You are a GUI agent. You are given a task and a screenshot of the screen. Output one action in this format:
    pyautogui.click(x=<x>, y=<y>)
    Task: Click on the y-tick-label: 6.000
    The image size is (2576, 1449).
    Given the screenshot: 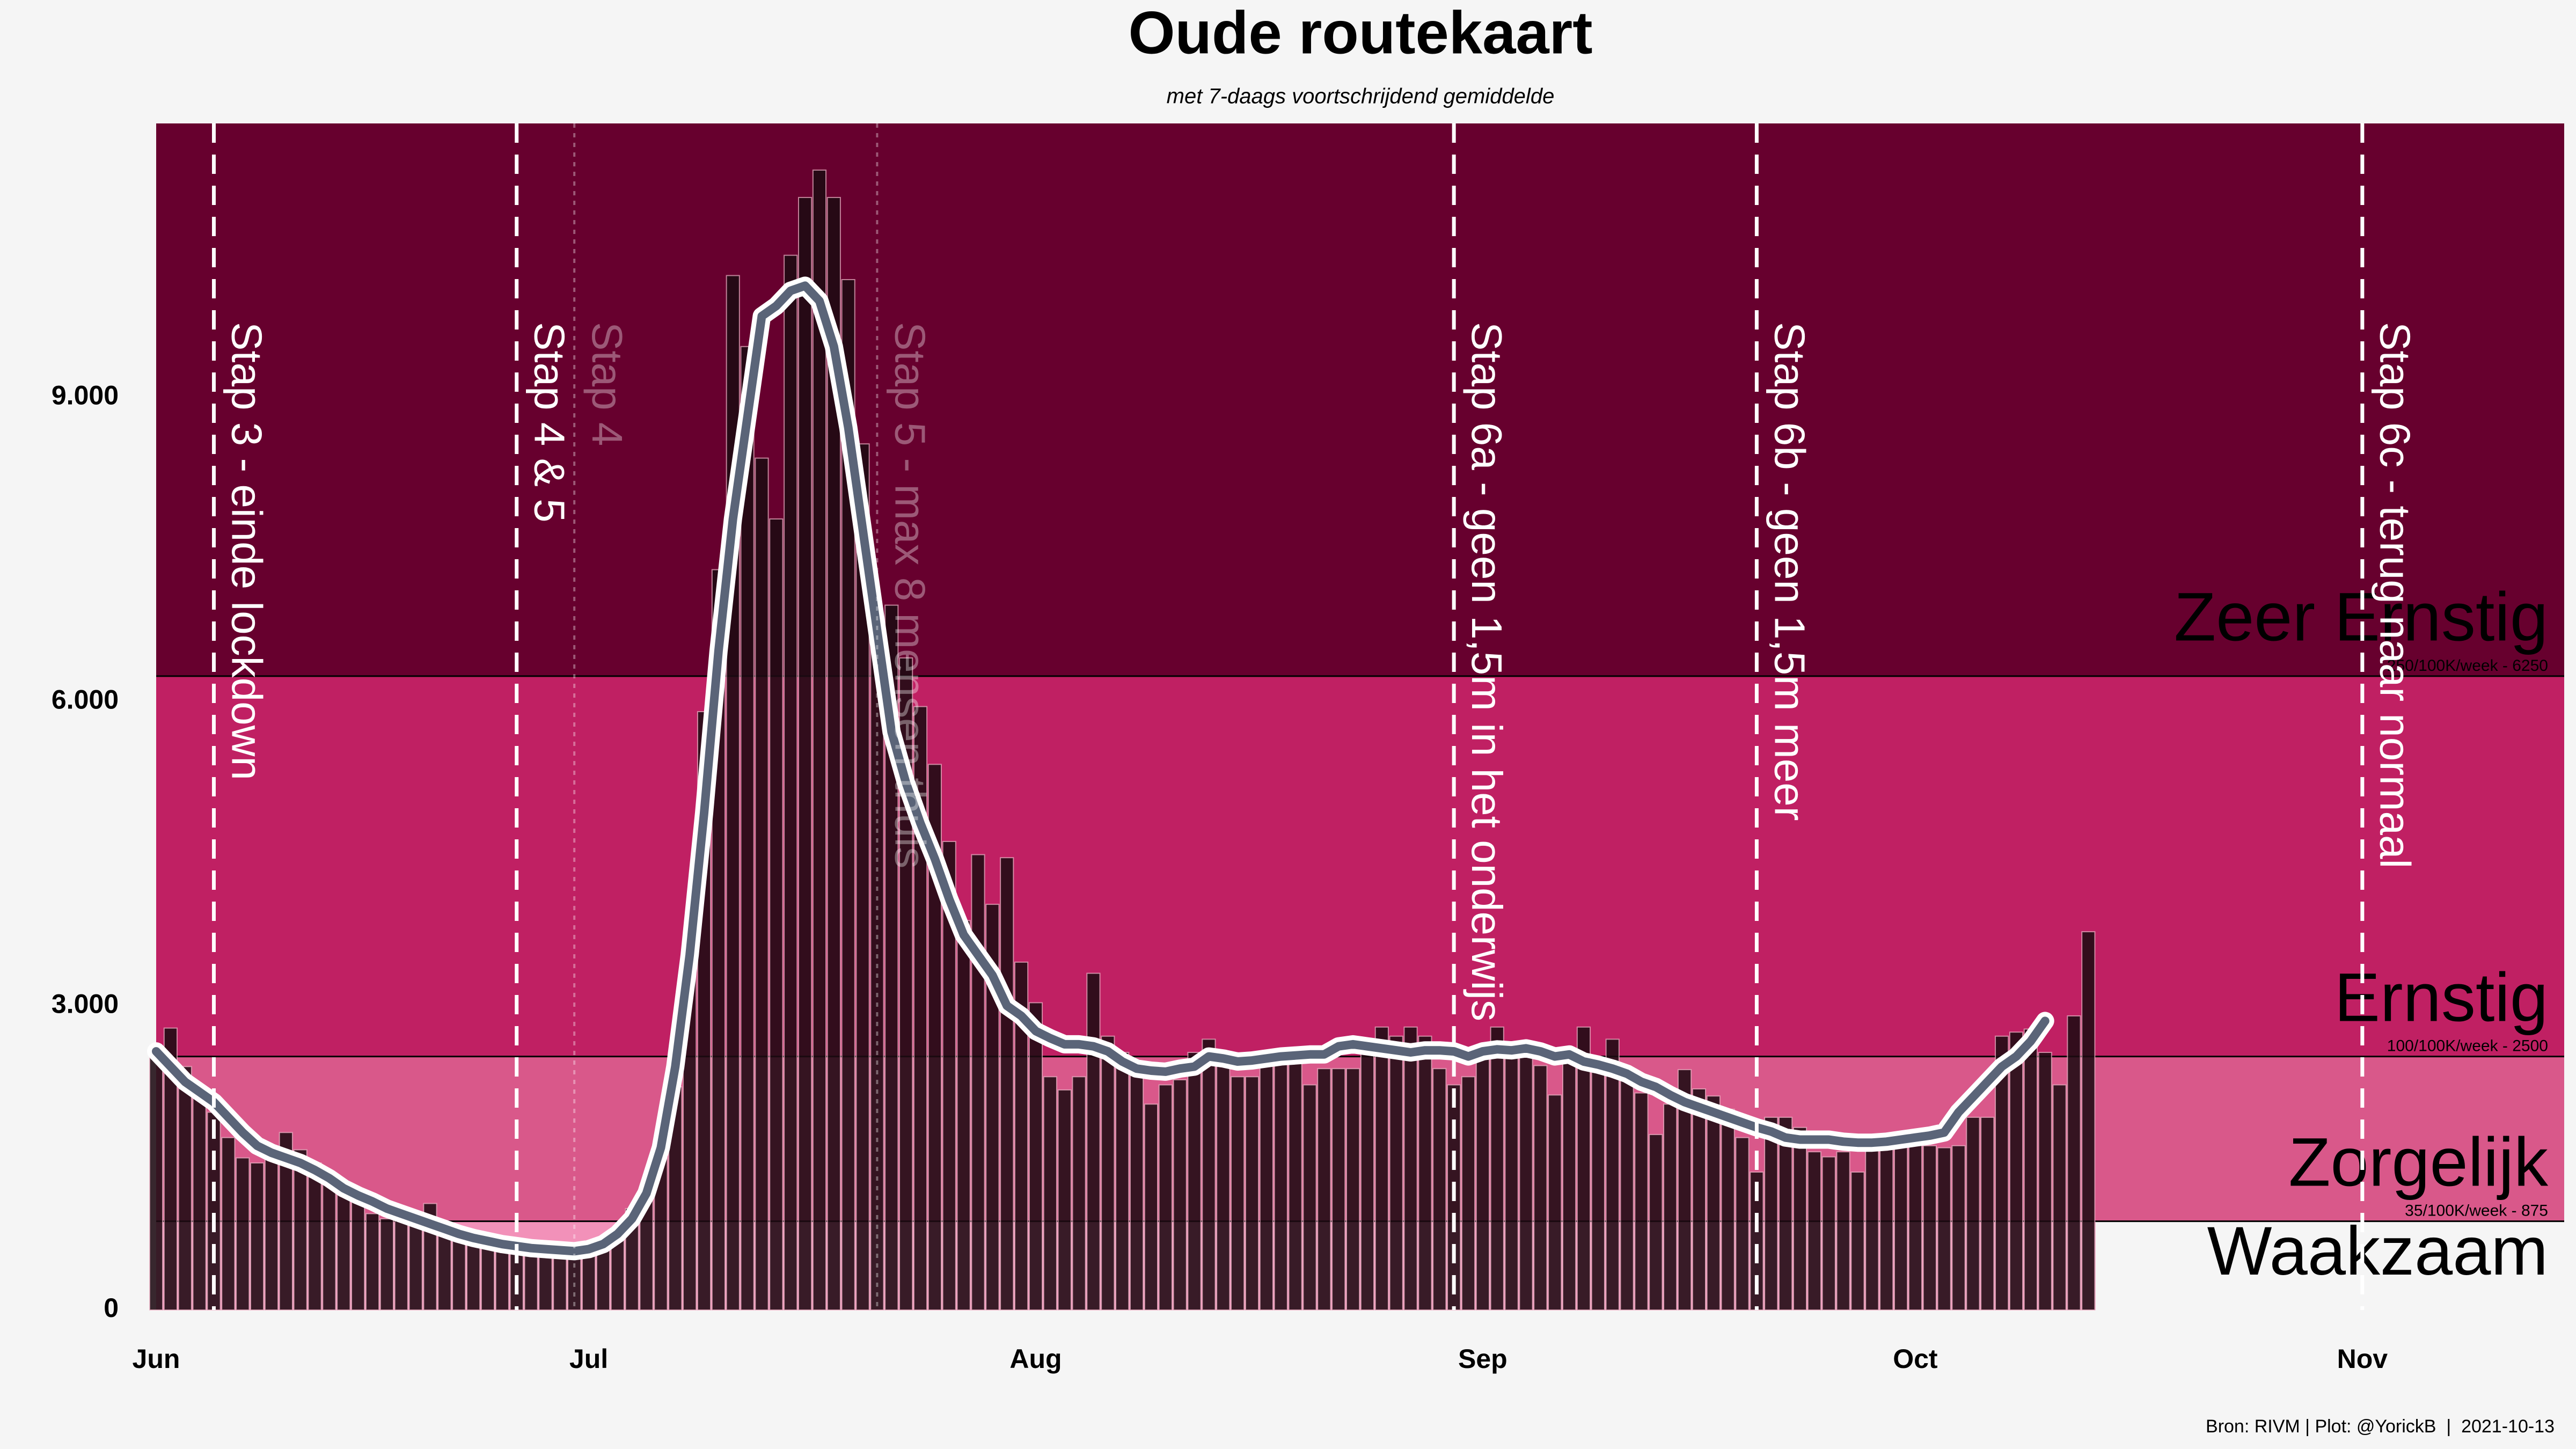 What is the action you would take?
    pyautogui.click(x=85, y=699)
    